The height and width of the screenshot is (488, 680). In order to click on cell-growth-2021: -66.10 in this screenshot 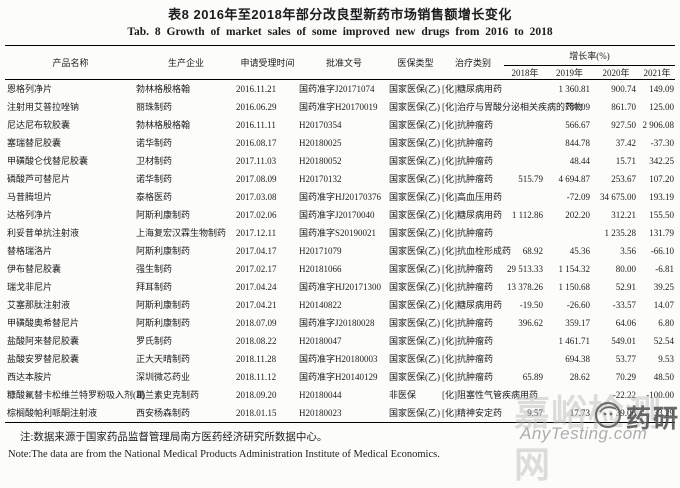, I will do `click(662, 251)`.